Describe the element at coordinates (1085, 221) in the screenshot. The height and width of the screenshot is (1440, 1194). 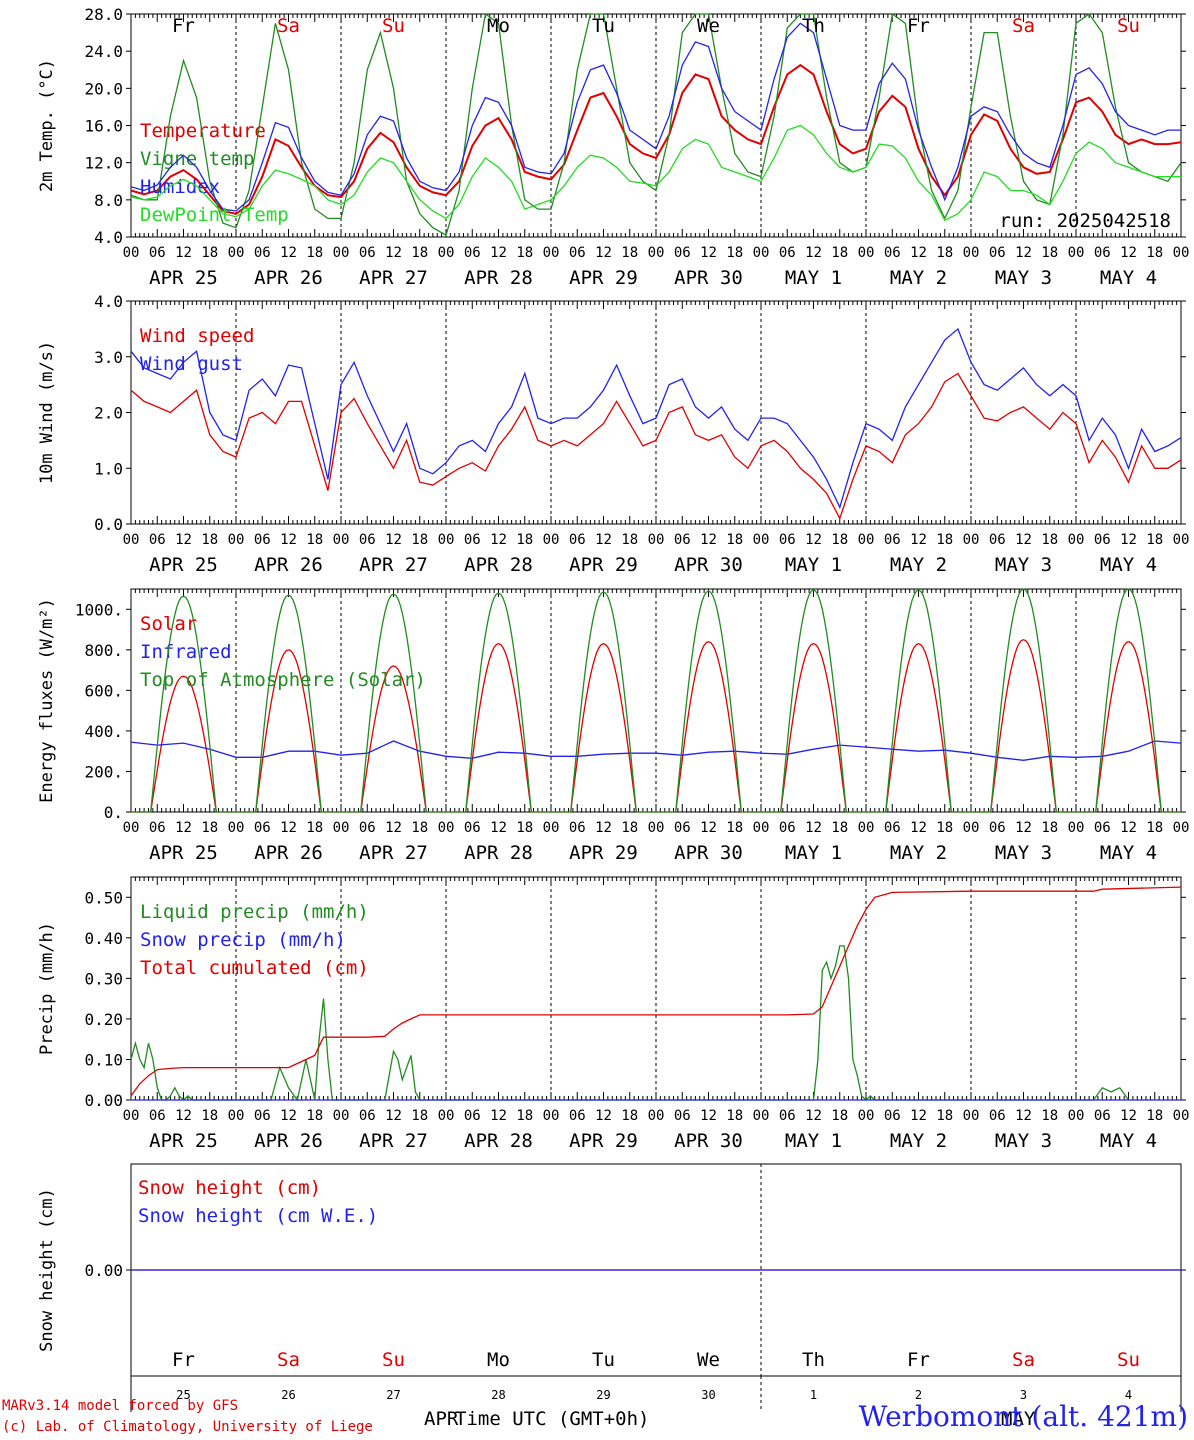
I see `run-label: run: 2025042518` at that location.